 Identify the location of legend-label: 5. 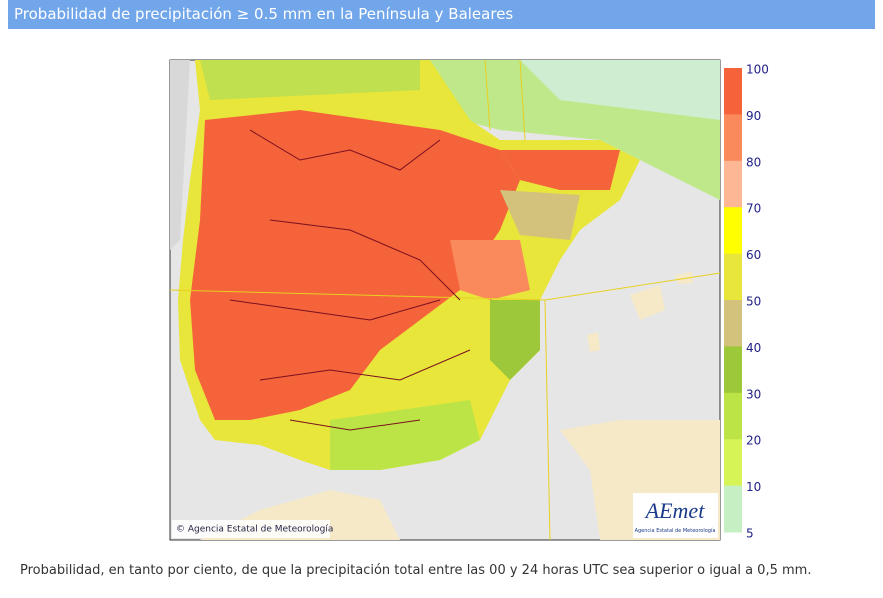
(750, 534).